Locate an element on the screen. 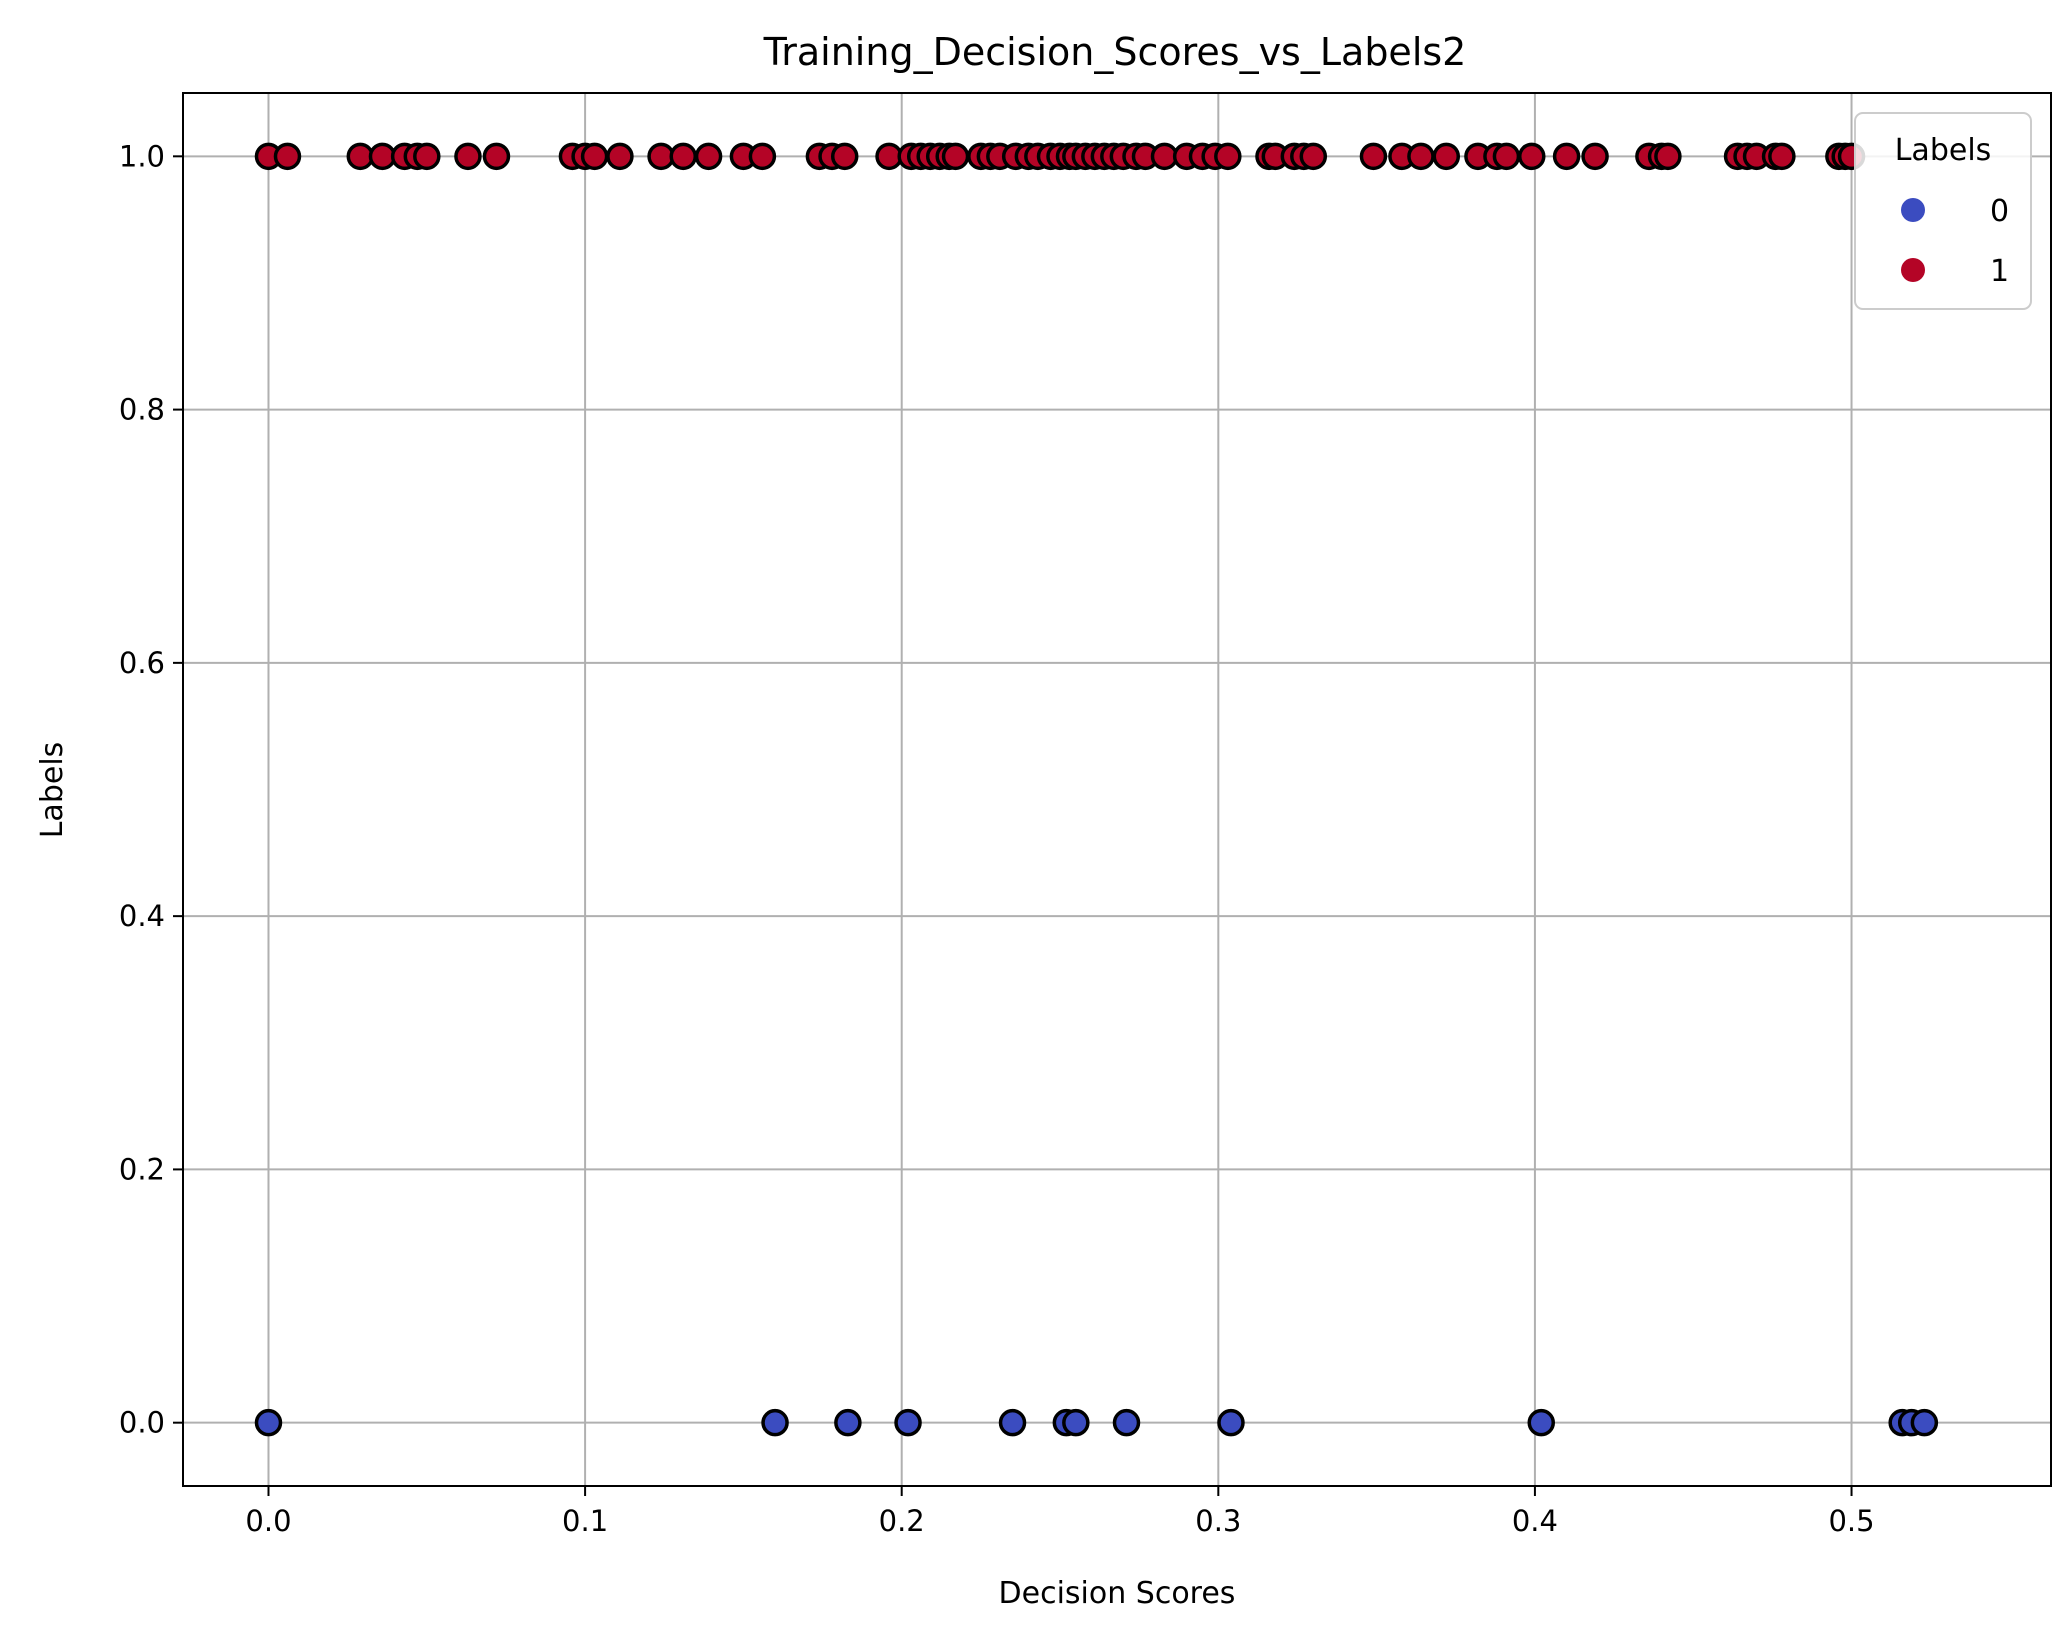 The width and height of the screenshot is (2072, 1634). y-tick-label: 0.8 is located at coordinates (142, 410).